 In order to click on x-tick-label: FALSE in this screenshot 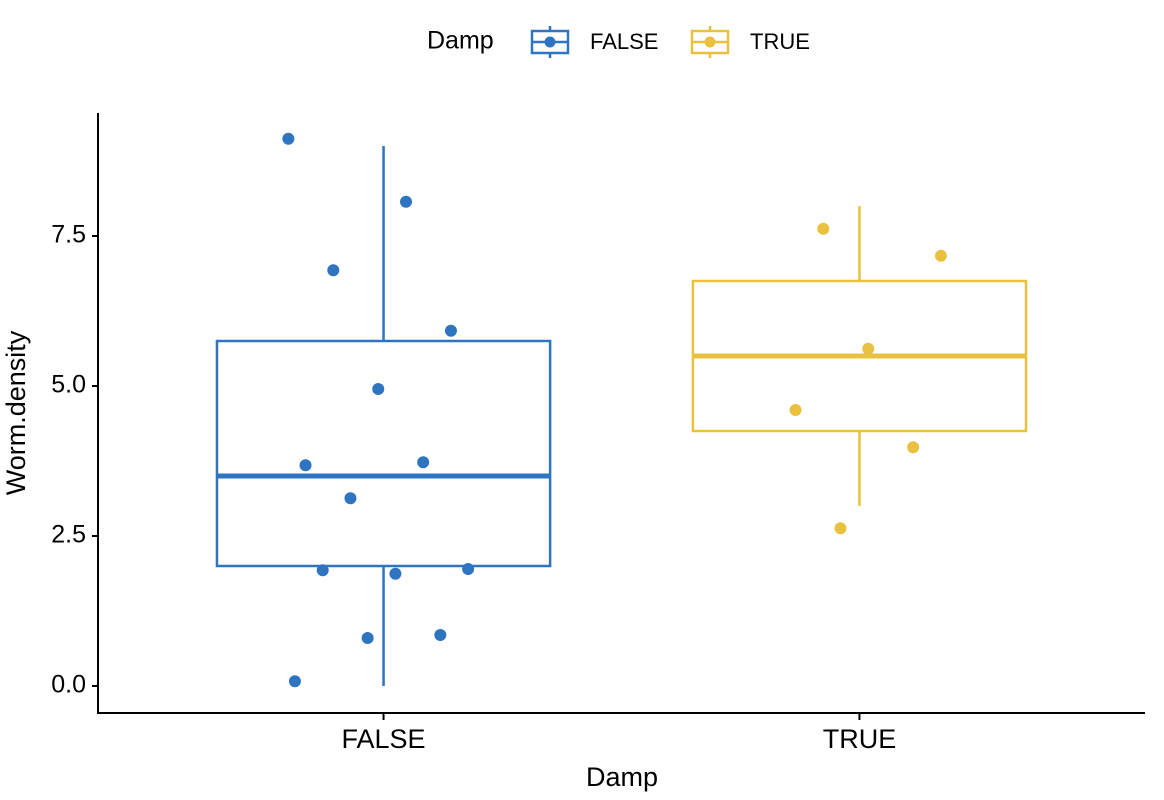, I will do `click(384, 739)`.